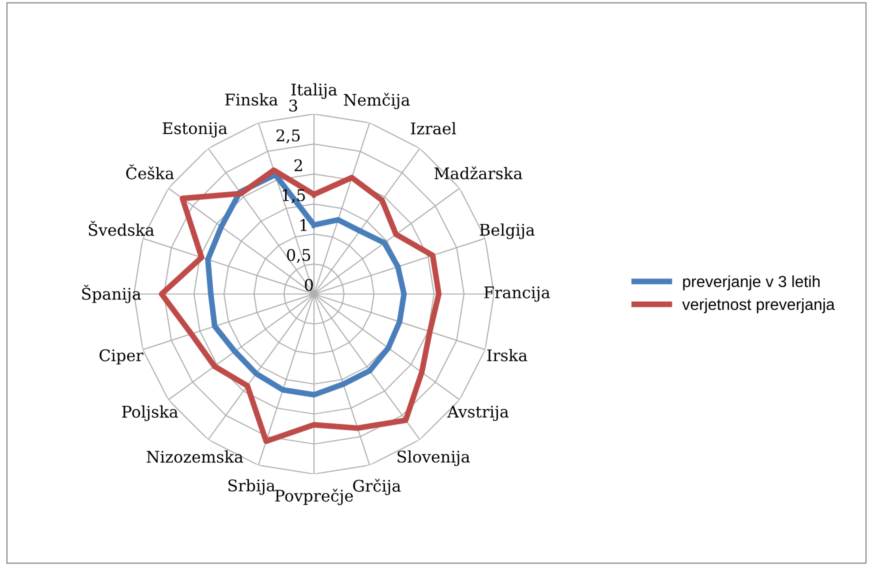  Describe the element at coordinates (517, 294) in the screenshot. I see `spoke-label: Francija` at that location.